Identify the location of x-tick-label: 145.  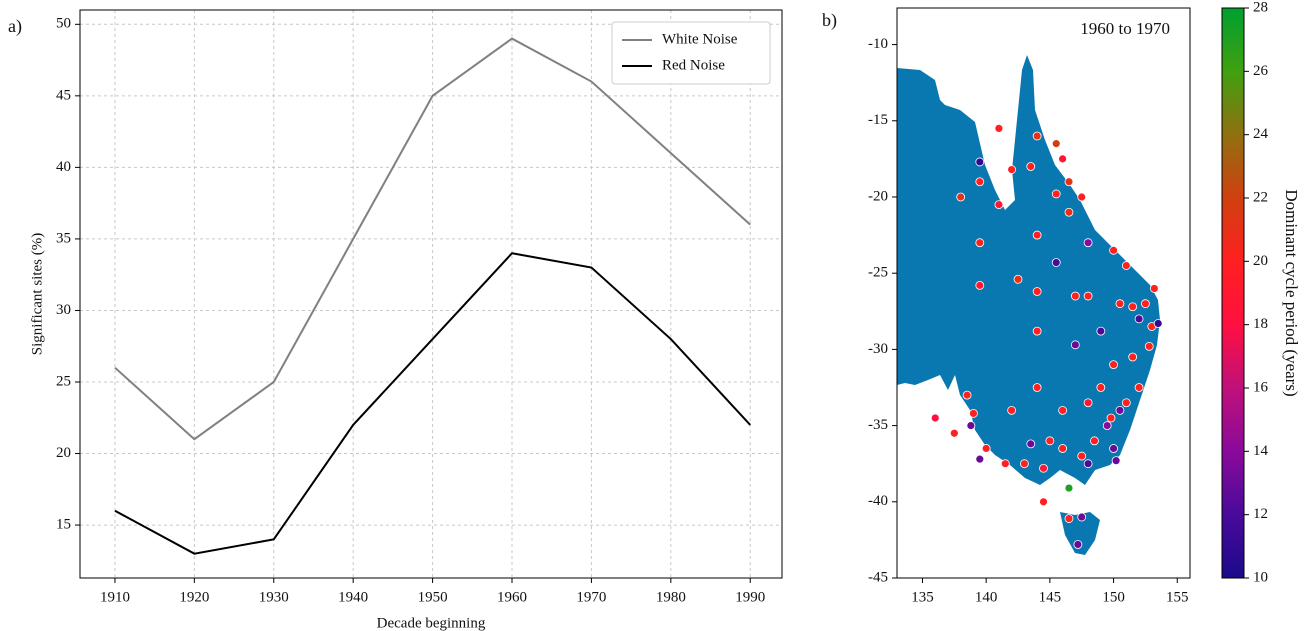
(1050, 597).